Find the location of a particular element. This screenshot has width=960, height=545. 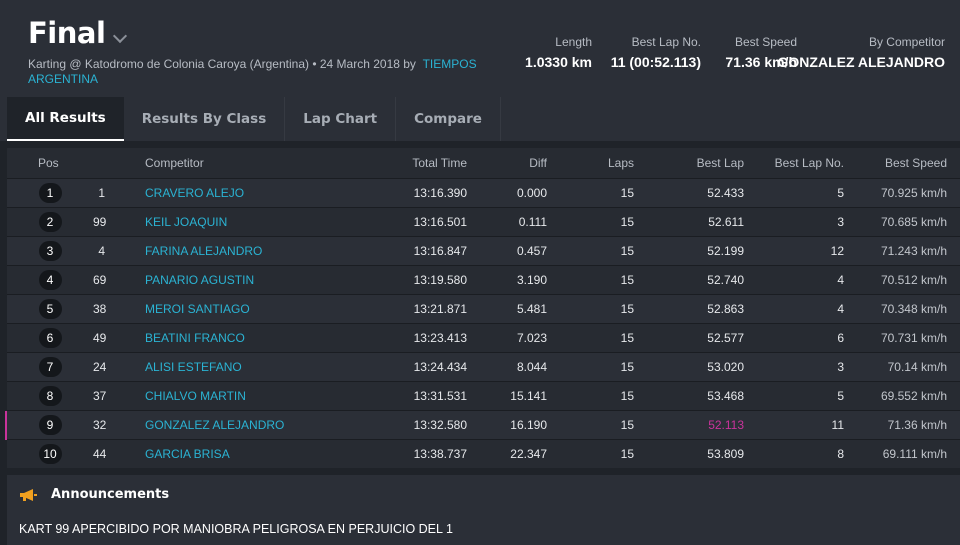

col-total-time: Total Time is located at coordinates (439, 163).